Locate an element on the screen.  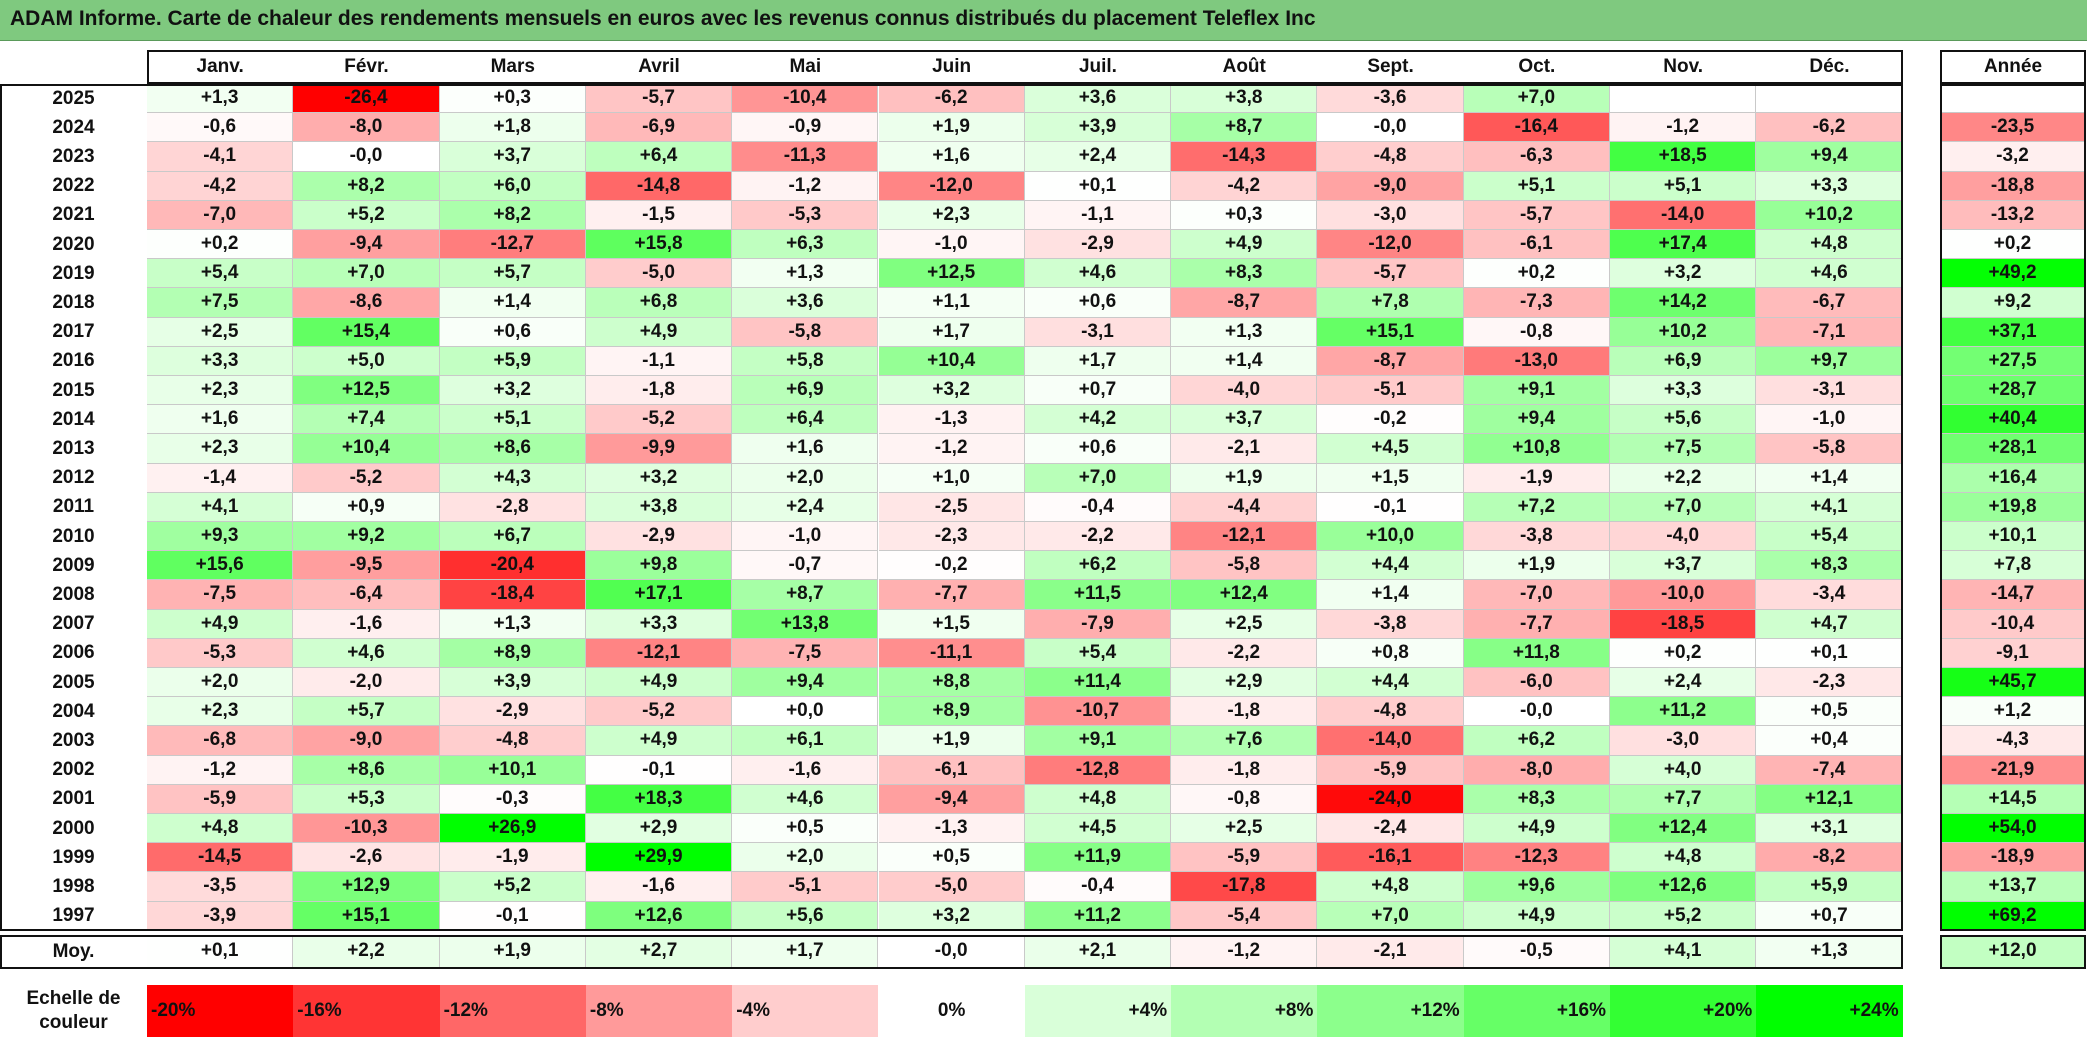
heatmap-cell: -7,1 is located at coordinates (1829, 332).